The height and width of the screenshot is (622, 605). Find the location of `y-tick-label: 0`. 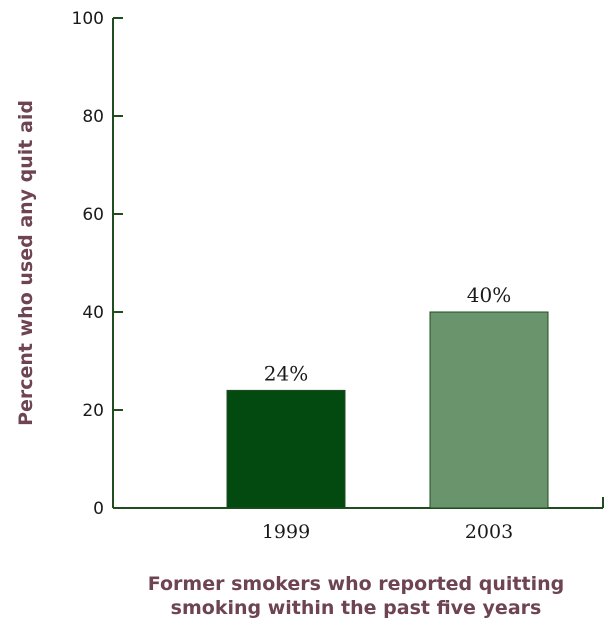

y-tick-label: 0 is located at coordinates (98, 509).